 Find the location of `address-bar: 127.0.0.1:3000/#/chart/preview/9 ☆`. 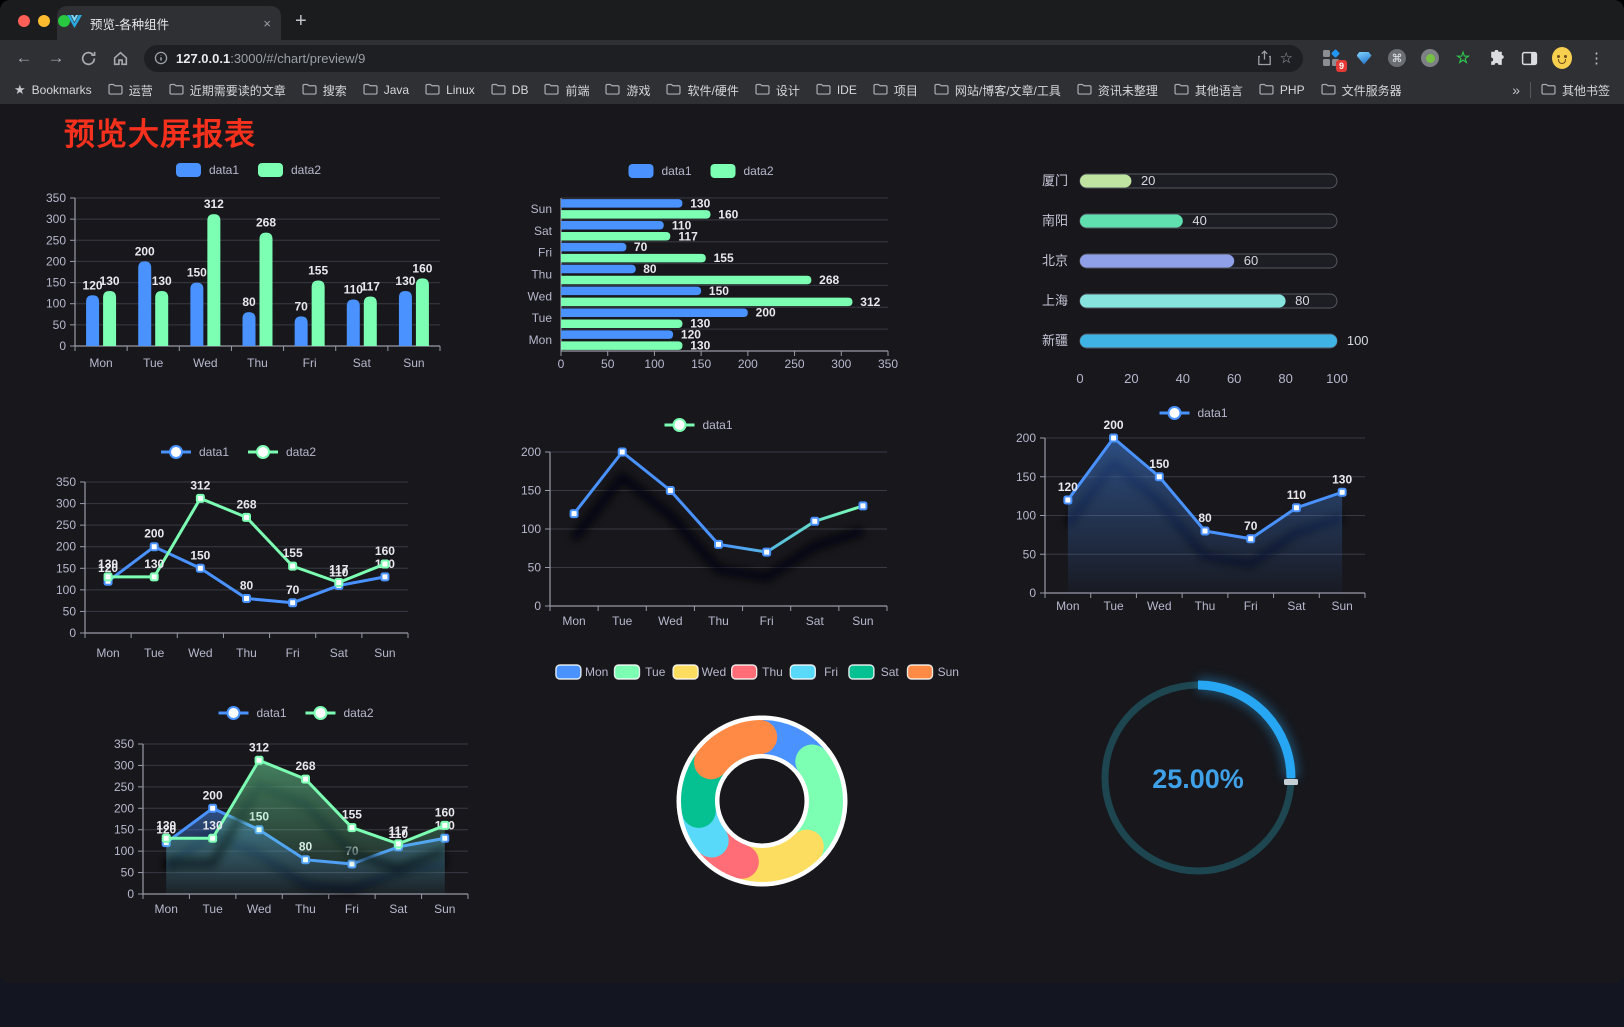

address-bar: 127.0.0.1:3000/#/chart/preview/9 ☆ is located at coordinates (723, 58).